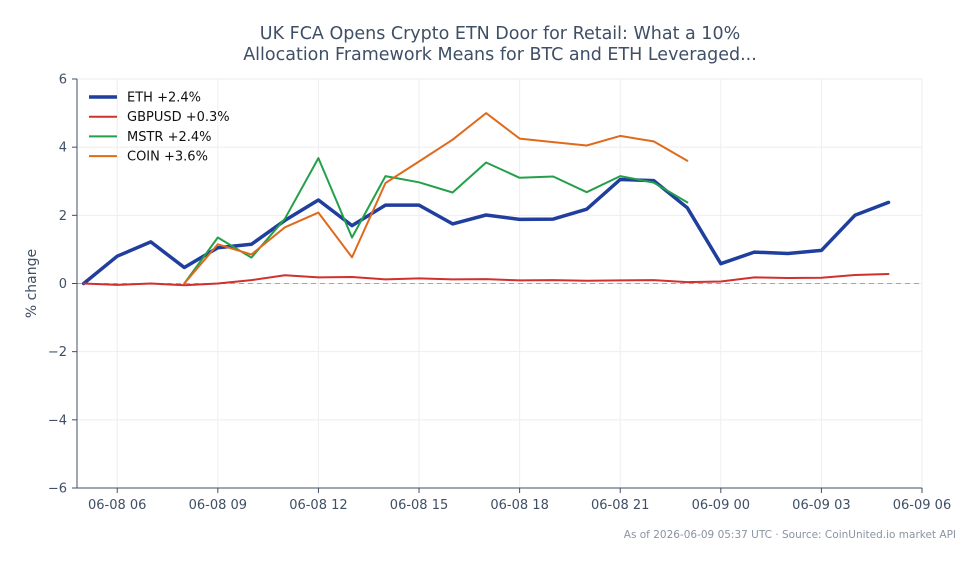 The width and height of the screenshot is (979, 564). Describe the element at coordinates (519, 505) in the screenshot. I see `x-tick-label: 06-08 18` at that location.